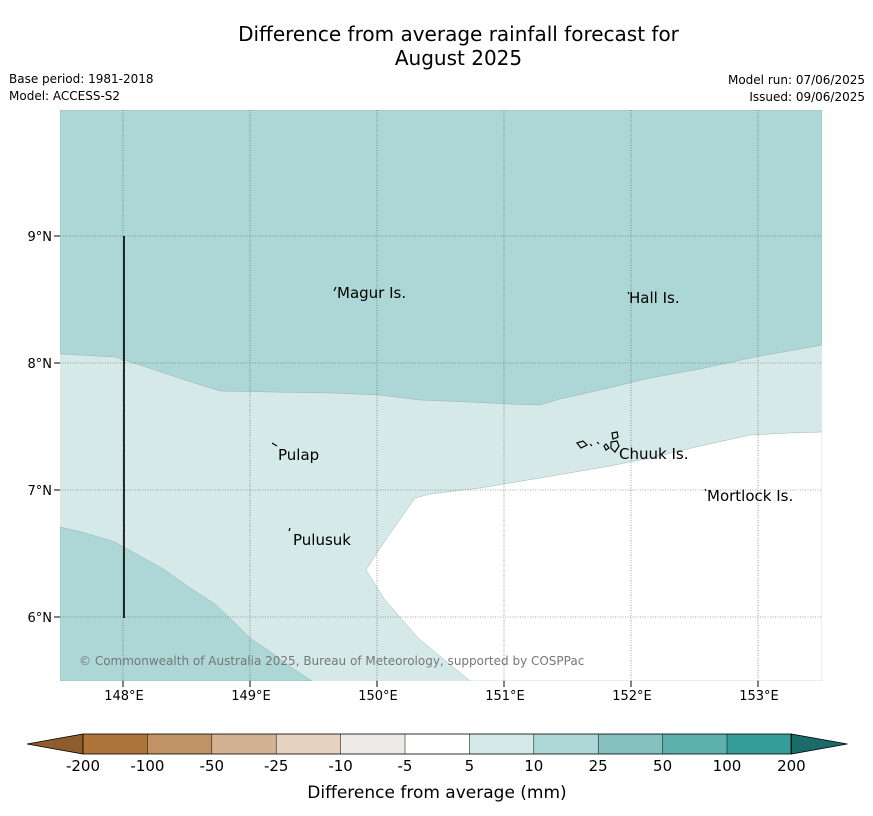 This screenshot has height=816, width=873. I want to click on colorbar-cells, so click(437, 744).